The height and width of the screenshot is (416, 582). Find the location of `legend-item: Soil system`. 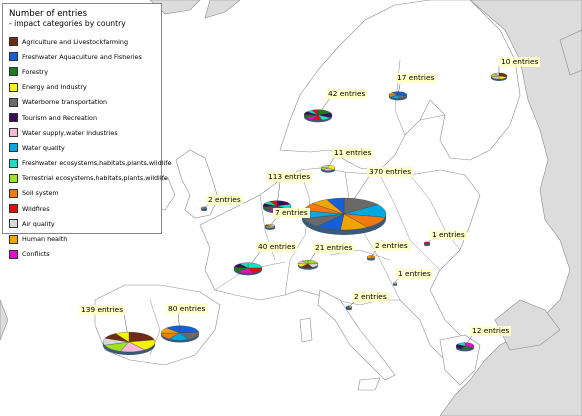

legend-item: Soil system is located at coordinates (85, 193).